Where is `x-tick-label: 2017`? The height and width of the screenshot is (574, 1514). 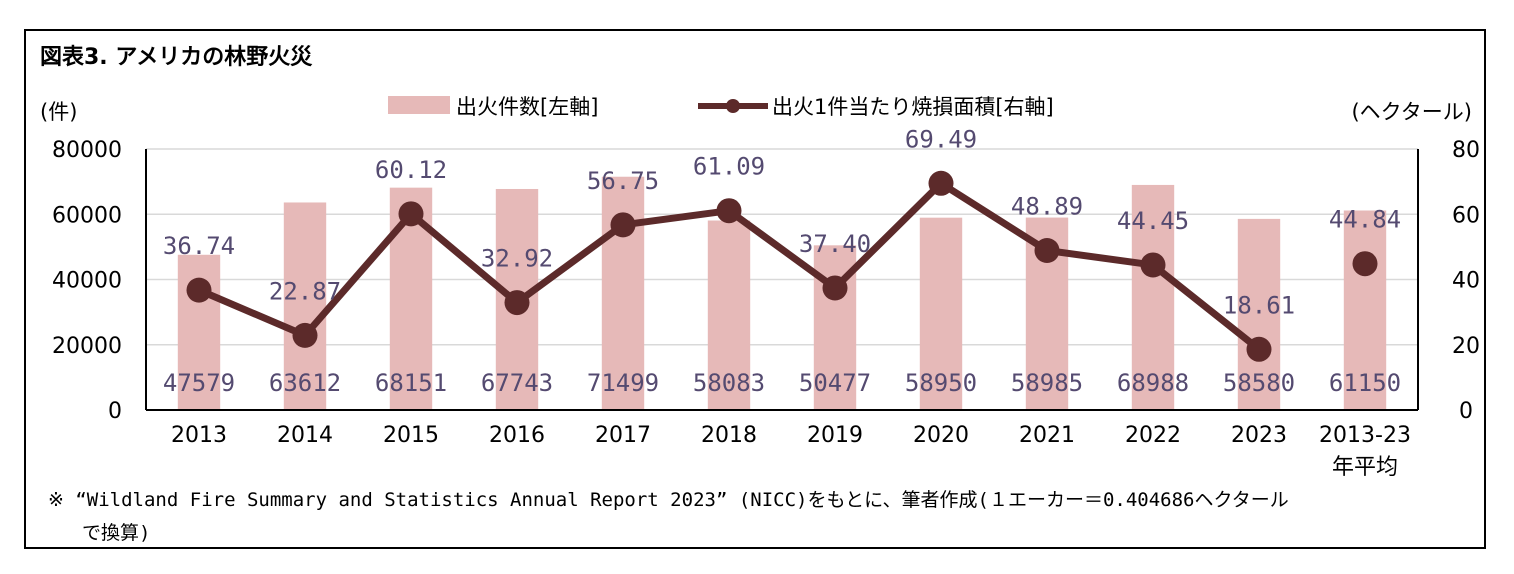
x-tick-label: 2017 is located at coordinates (623, 435).